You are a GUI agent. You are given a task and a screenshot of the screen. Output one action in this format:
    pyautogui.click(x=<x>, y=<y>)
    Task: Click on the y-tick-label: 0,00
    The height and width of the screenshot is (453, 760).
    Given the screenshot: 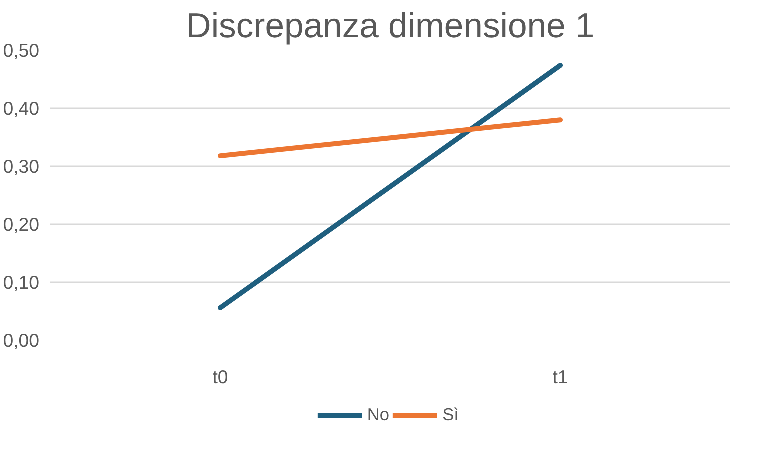 What is the action you would take?
    pyautogui.click(x=21, y=340)
    